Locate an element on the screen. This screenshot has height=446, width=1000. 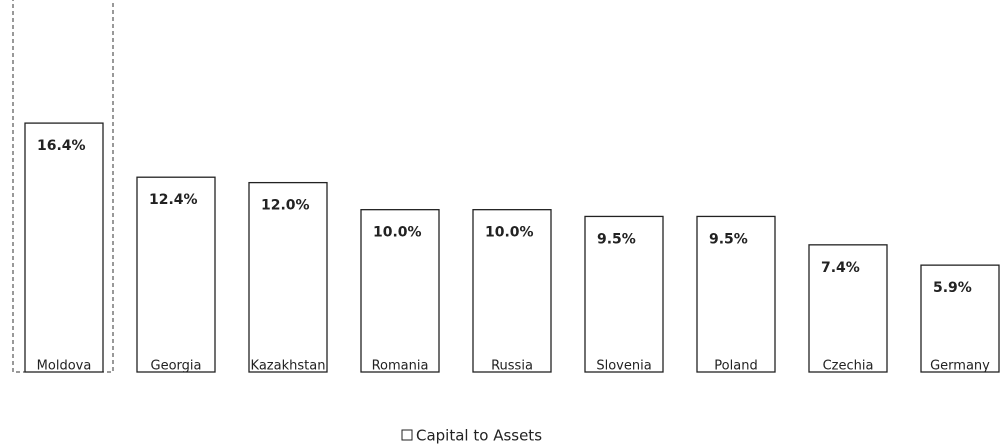
legend: Capital to Assets is located at coordinates (471, 436).